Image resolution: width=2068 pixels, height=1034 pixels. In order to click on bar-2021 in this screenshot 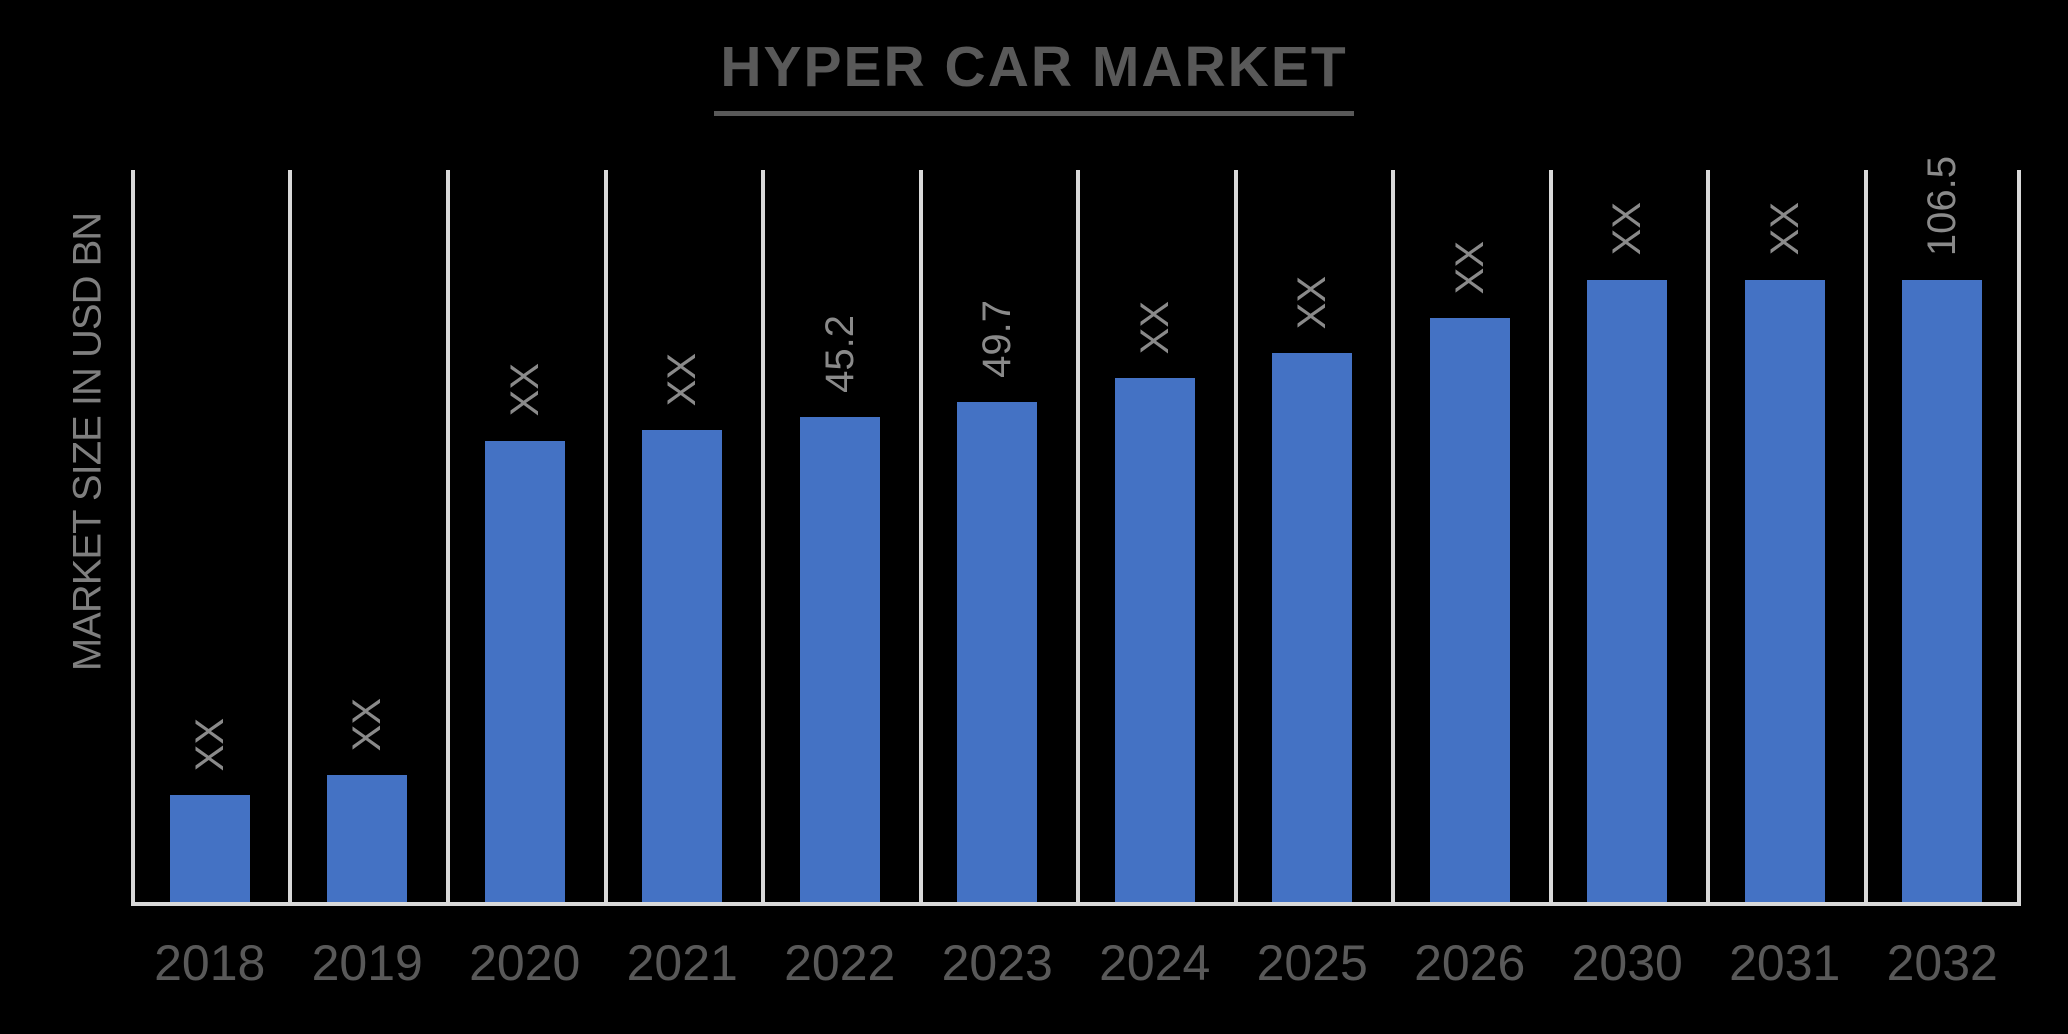, I will do `click(682, 665)`.